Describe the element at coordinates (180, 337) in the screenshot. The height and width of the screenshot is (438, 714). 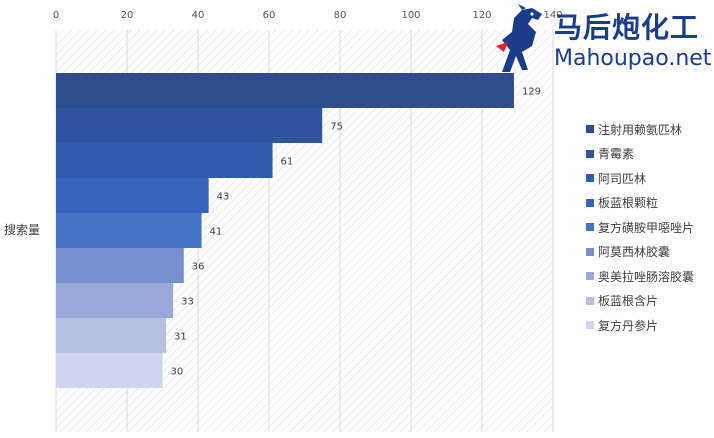
I see `data-label: 31` at that location.